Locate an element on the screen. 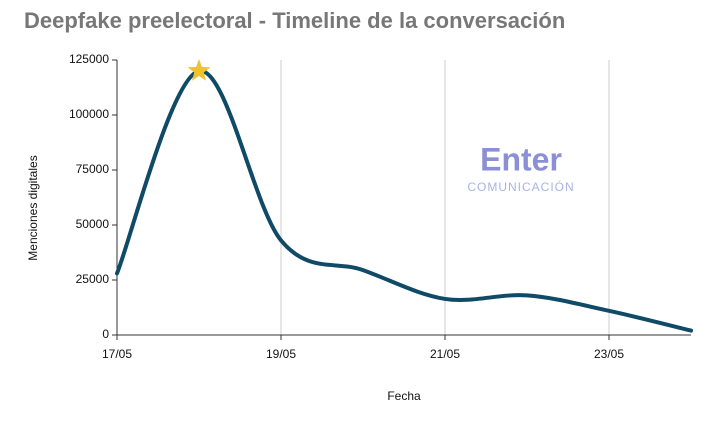  logo-name: Enter is located at coordinates (521, 159).